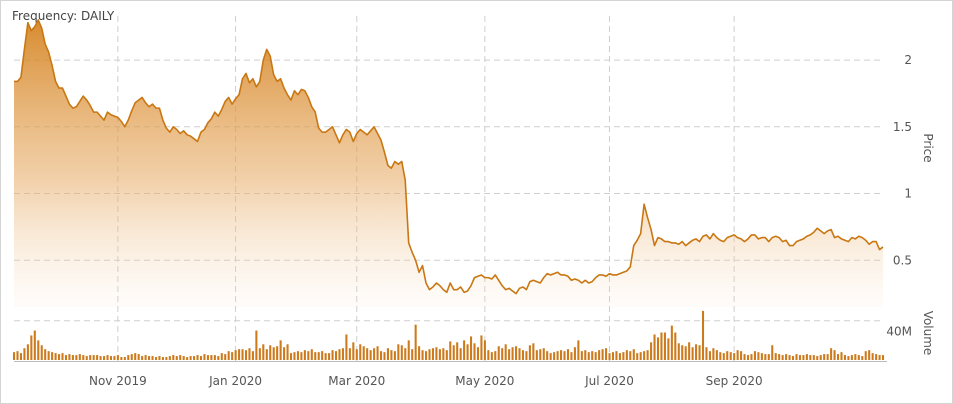  I want to click on price-tick-label: 0.5, so click(902, 260).